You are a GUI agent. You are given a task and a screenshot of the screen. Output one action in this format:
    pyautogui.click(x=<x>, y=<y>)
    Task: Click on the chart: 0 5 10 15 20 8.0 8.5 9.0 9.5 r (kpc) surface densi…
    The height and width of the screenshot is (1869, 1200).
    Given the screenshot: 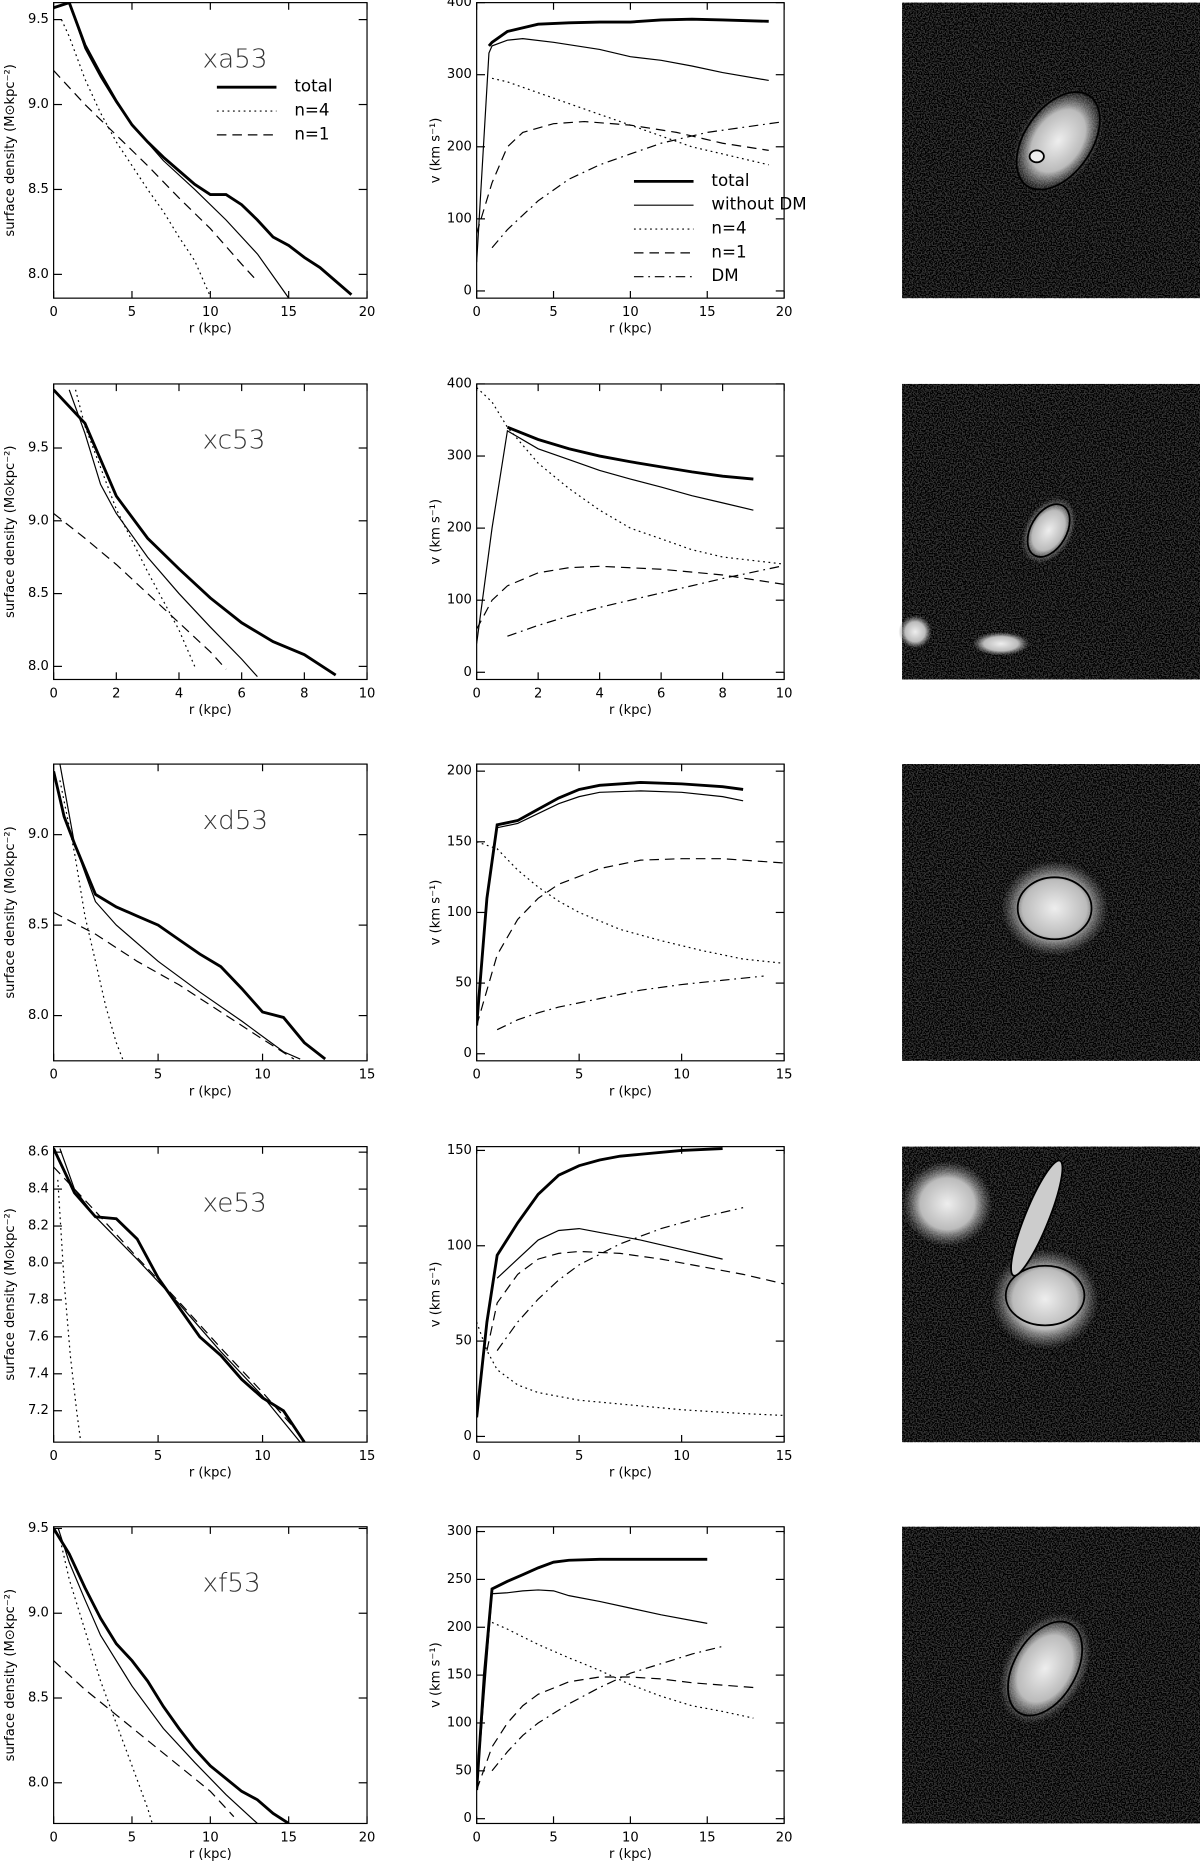 What is the action you would take?
    pyautogui.click(x=189, y=169)
    